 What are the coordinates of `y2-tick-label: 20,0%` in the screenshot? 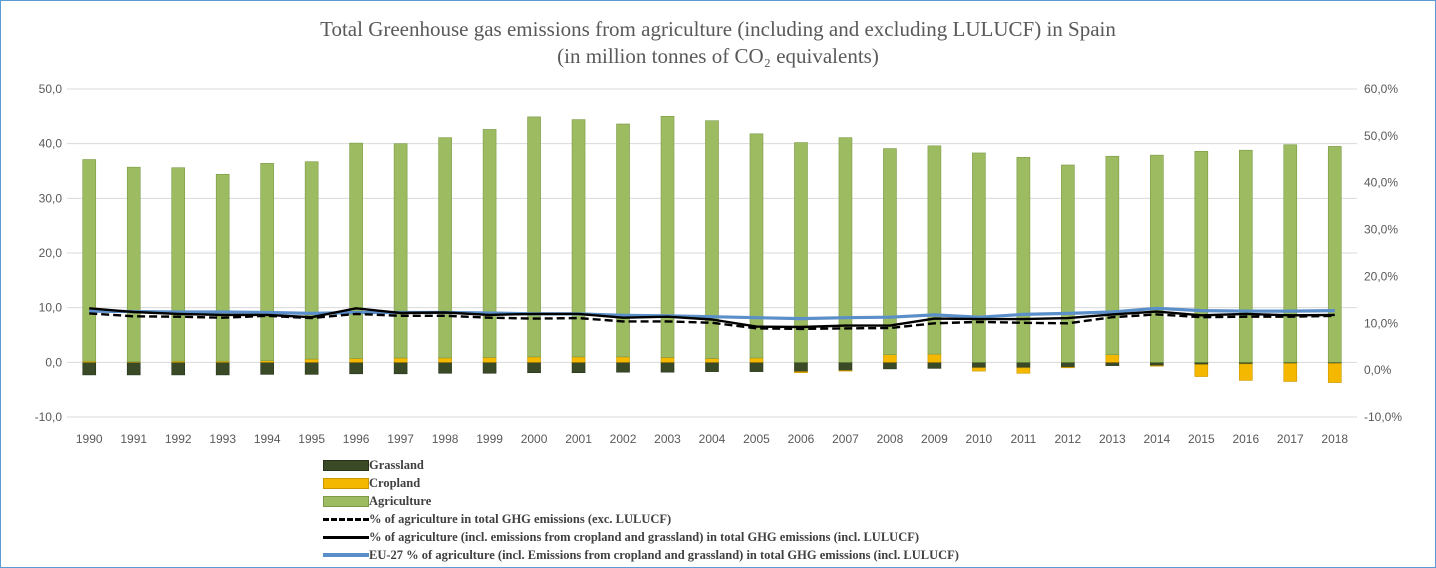 It's located at (1381, 276).